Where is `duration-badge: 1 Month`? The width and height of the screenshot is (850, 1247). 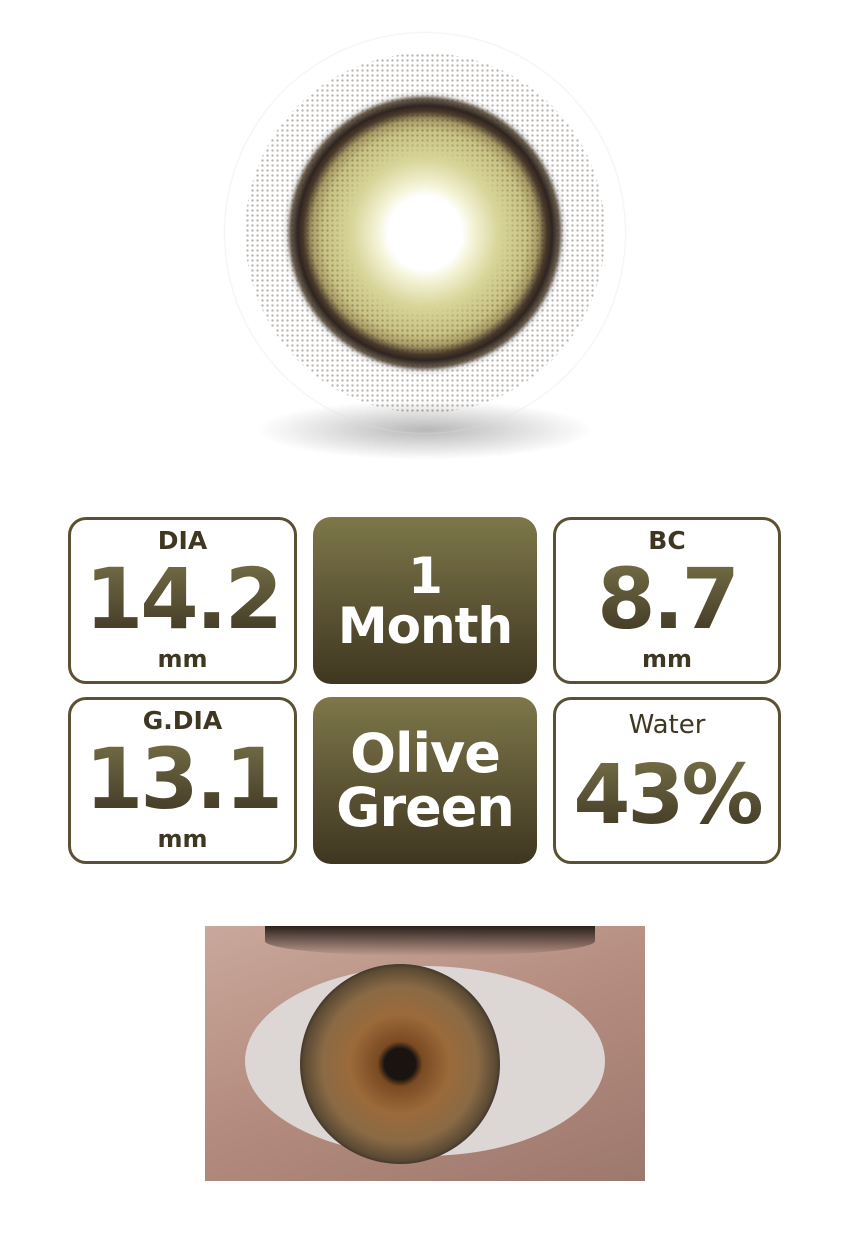
duration-badge: 1 Month is located at coordinates (425, 600).